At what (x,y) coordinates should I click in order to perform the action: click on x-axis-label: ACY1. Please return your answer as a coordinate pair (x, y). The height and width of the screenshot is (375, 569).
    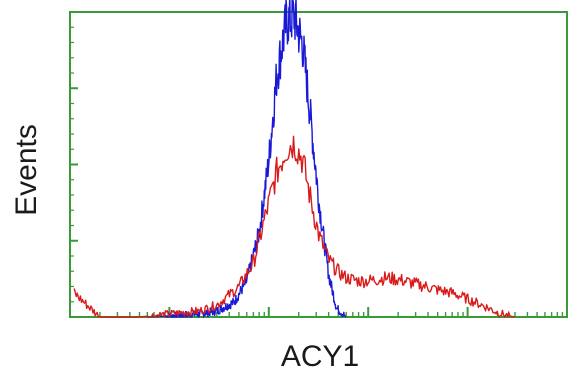
    Looking at the image, I should click on (320, 356).